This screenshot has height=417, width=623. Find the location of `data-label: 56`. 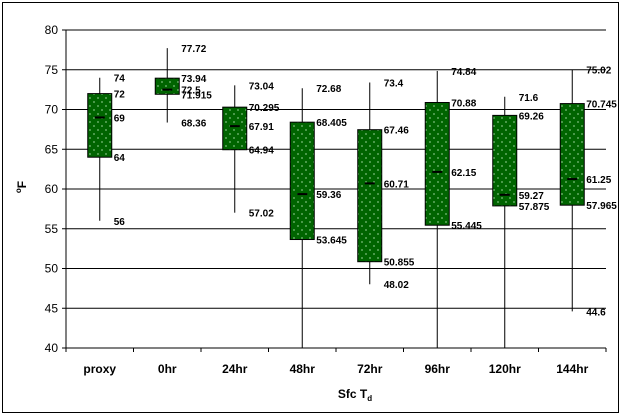

data-label: 56 is located at coordinates (120, 222).